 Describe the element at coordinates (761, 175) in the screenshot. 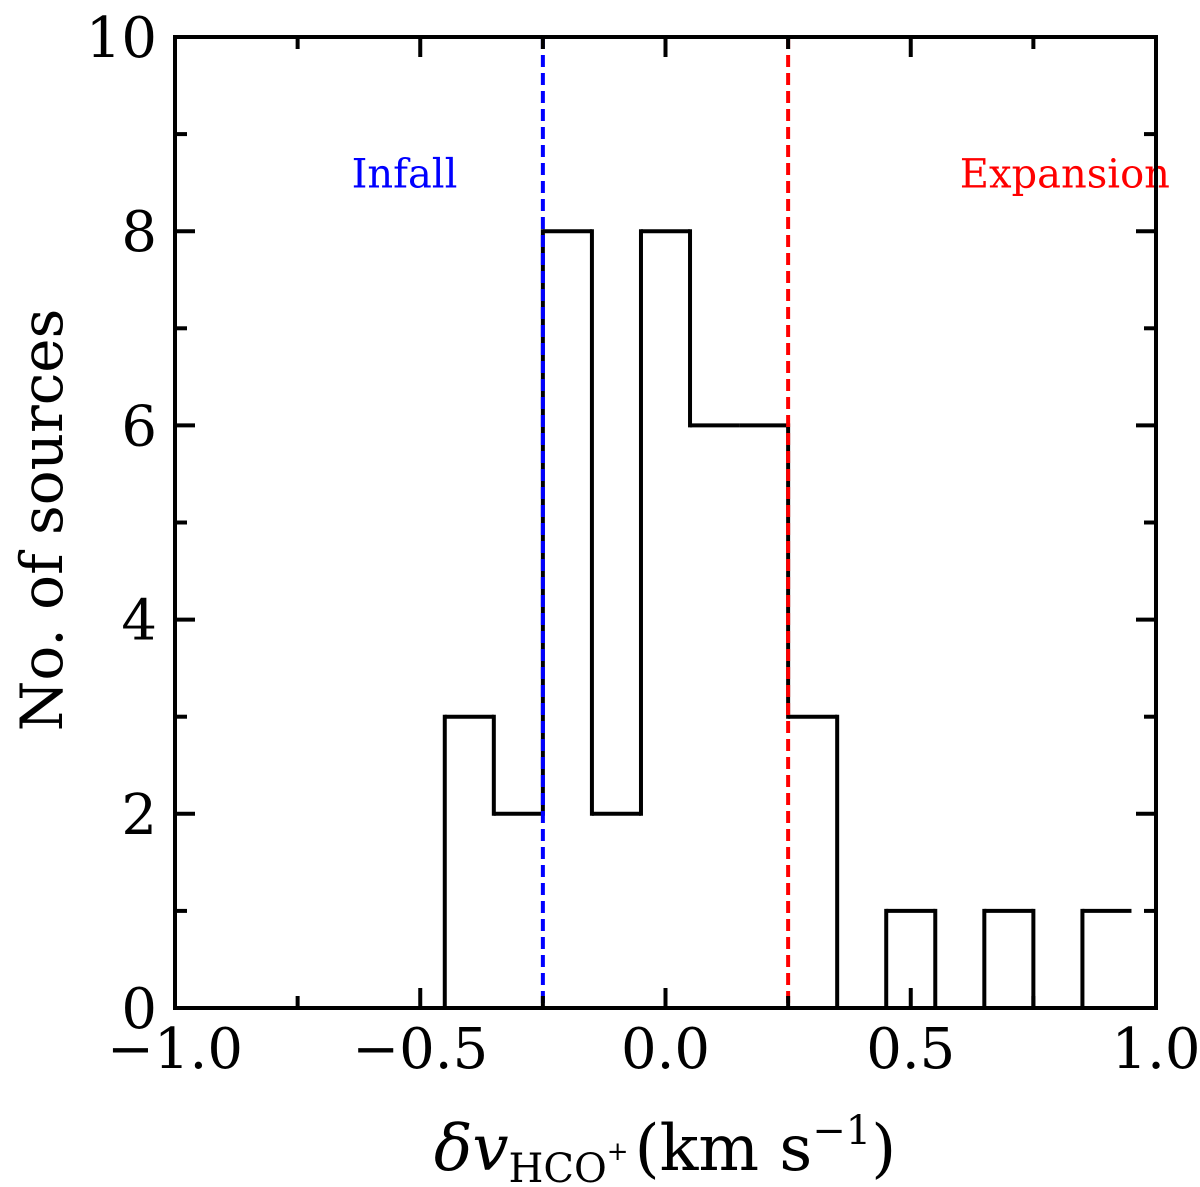

I see `annotations: Infall Expansion` at that location.